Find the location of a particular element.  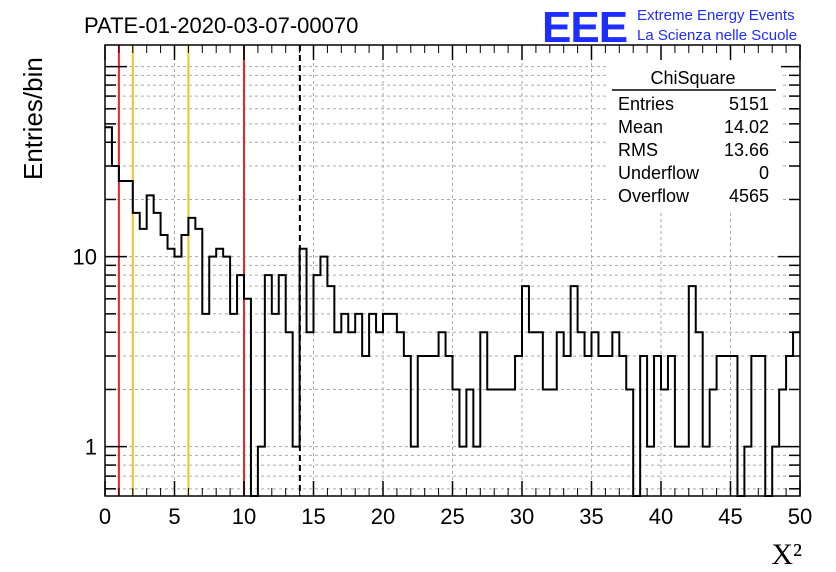

logo-line-2: La Scienza nelle Scuole is located at coordinates (717, 35).